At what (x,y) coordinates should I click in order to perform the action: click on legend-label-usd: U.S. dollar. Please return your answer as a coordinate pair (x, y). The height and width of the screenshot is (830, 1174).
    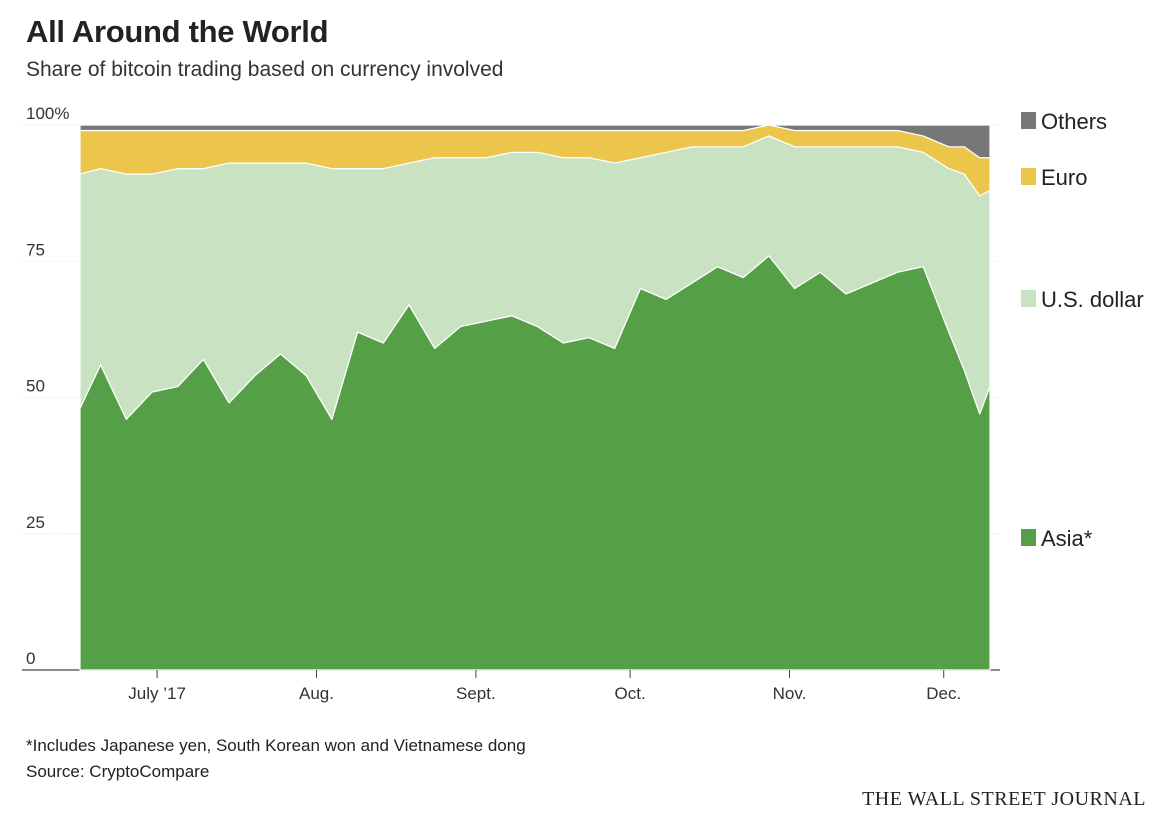
    Looking at the image, I should click on (1092, 299).